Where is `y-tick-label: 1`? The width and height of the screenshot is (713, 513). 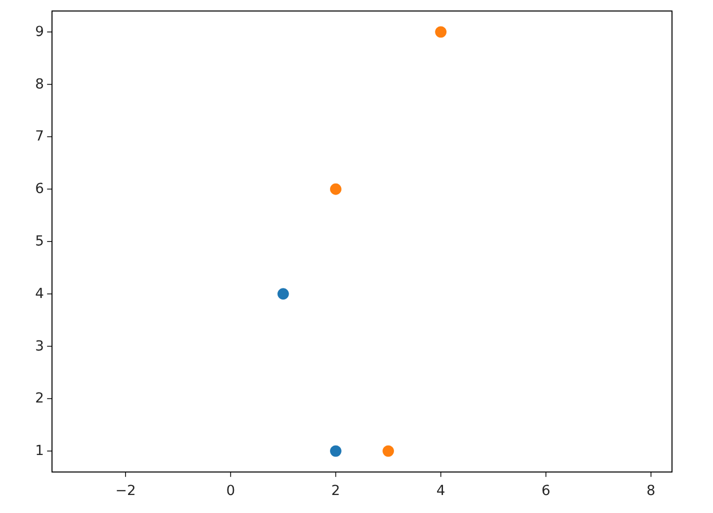
y-tick-label: 1 is located at coordinates (39, 451).